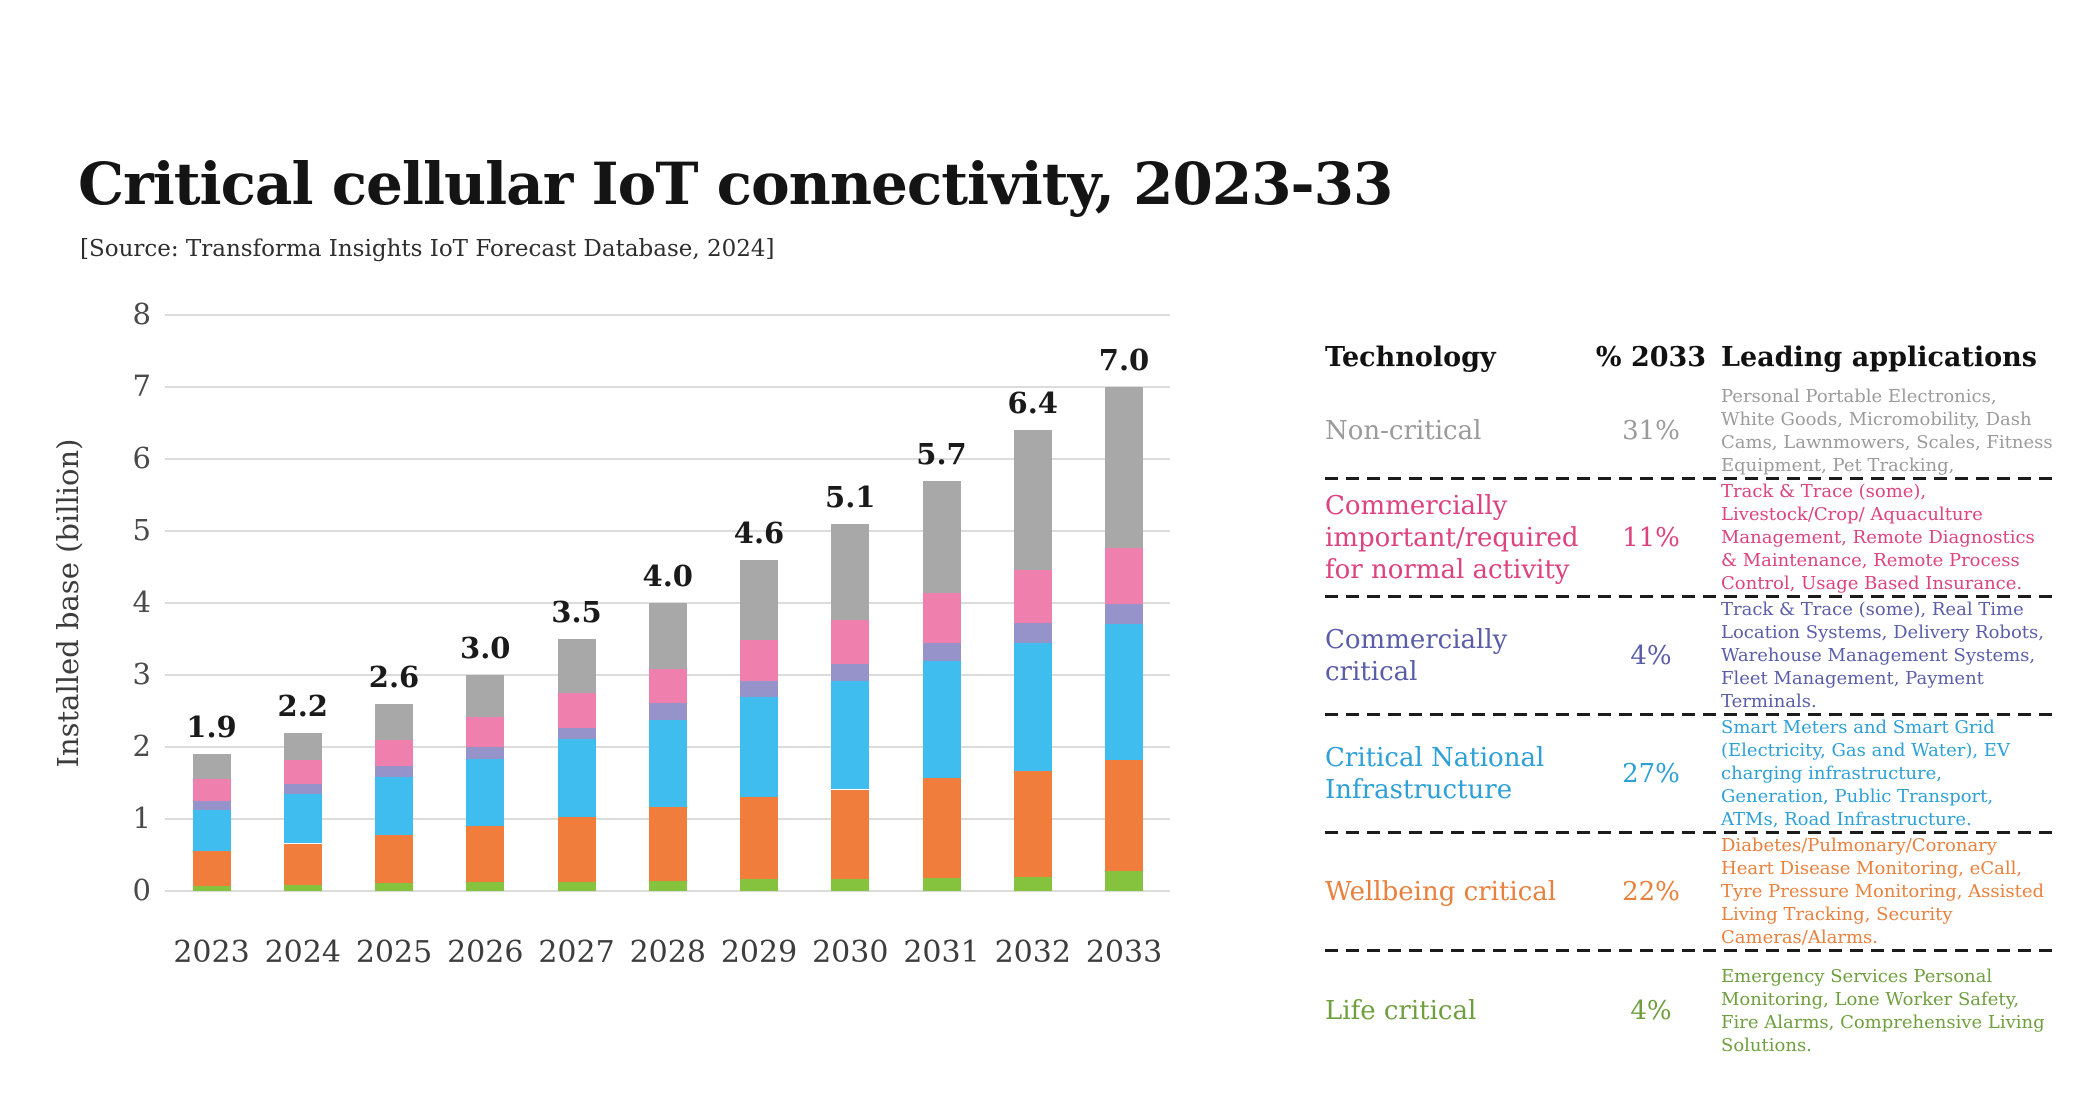 The width and height of the screenshot is (2100, 1102). Describe the element at coordinates (1435, 773) in the screenshot. I see `technology-label: Critical National Infrastructure` at that location.